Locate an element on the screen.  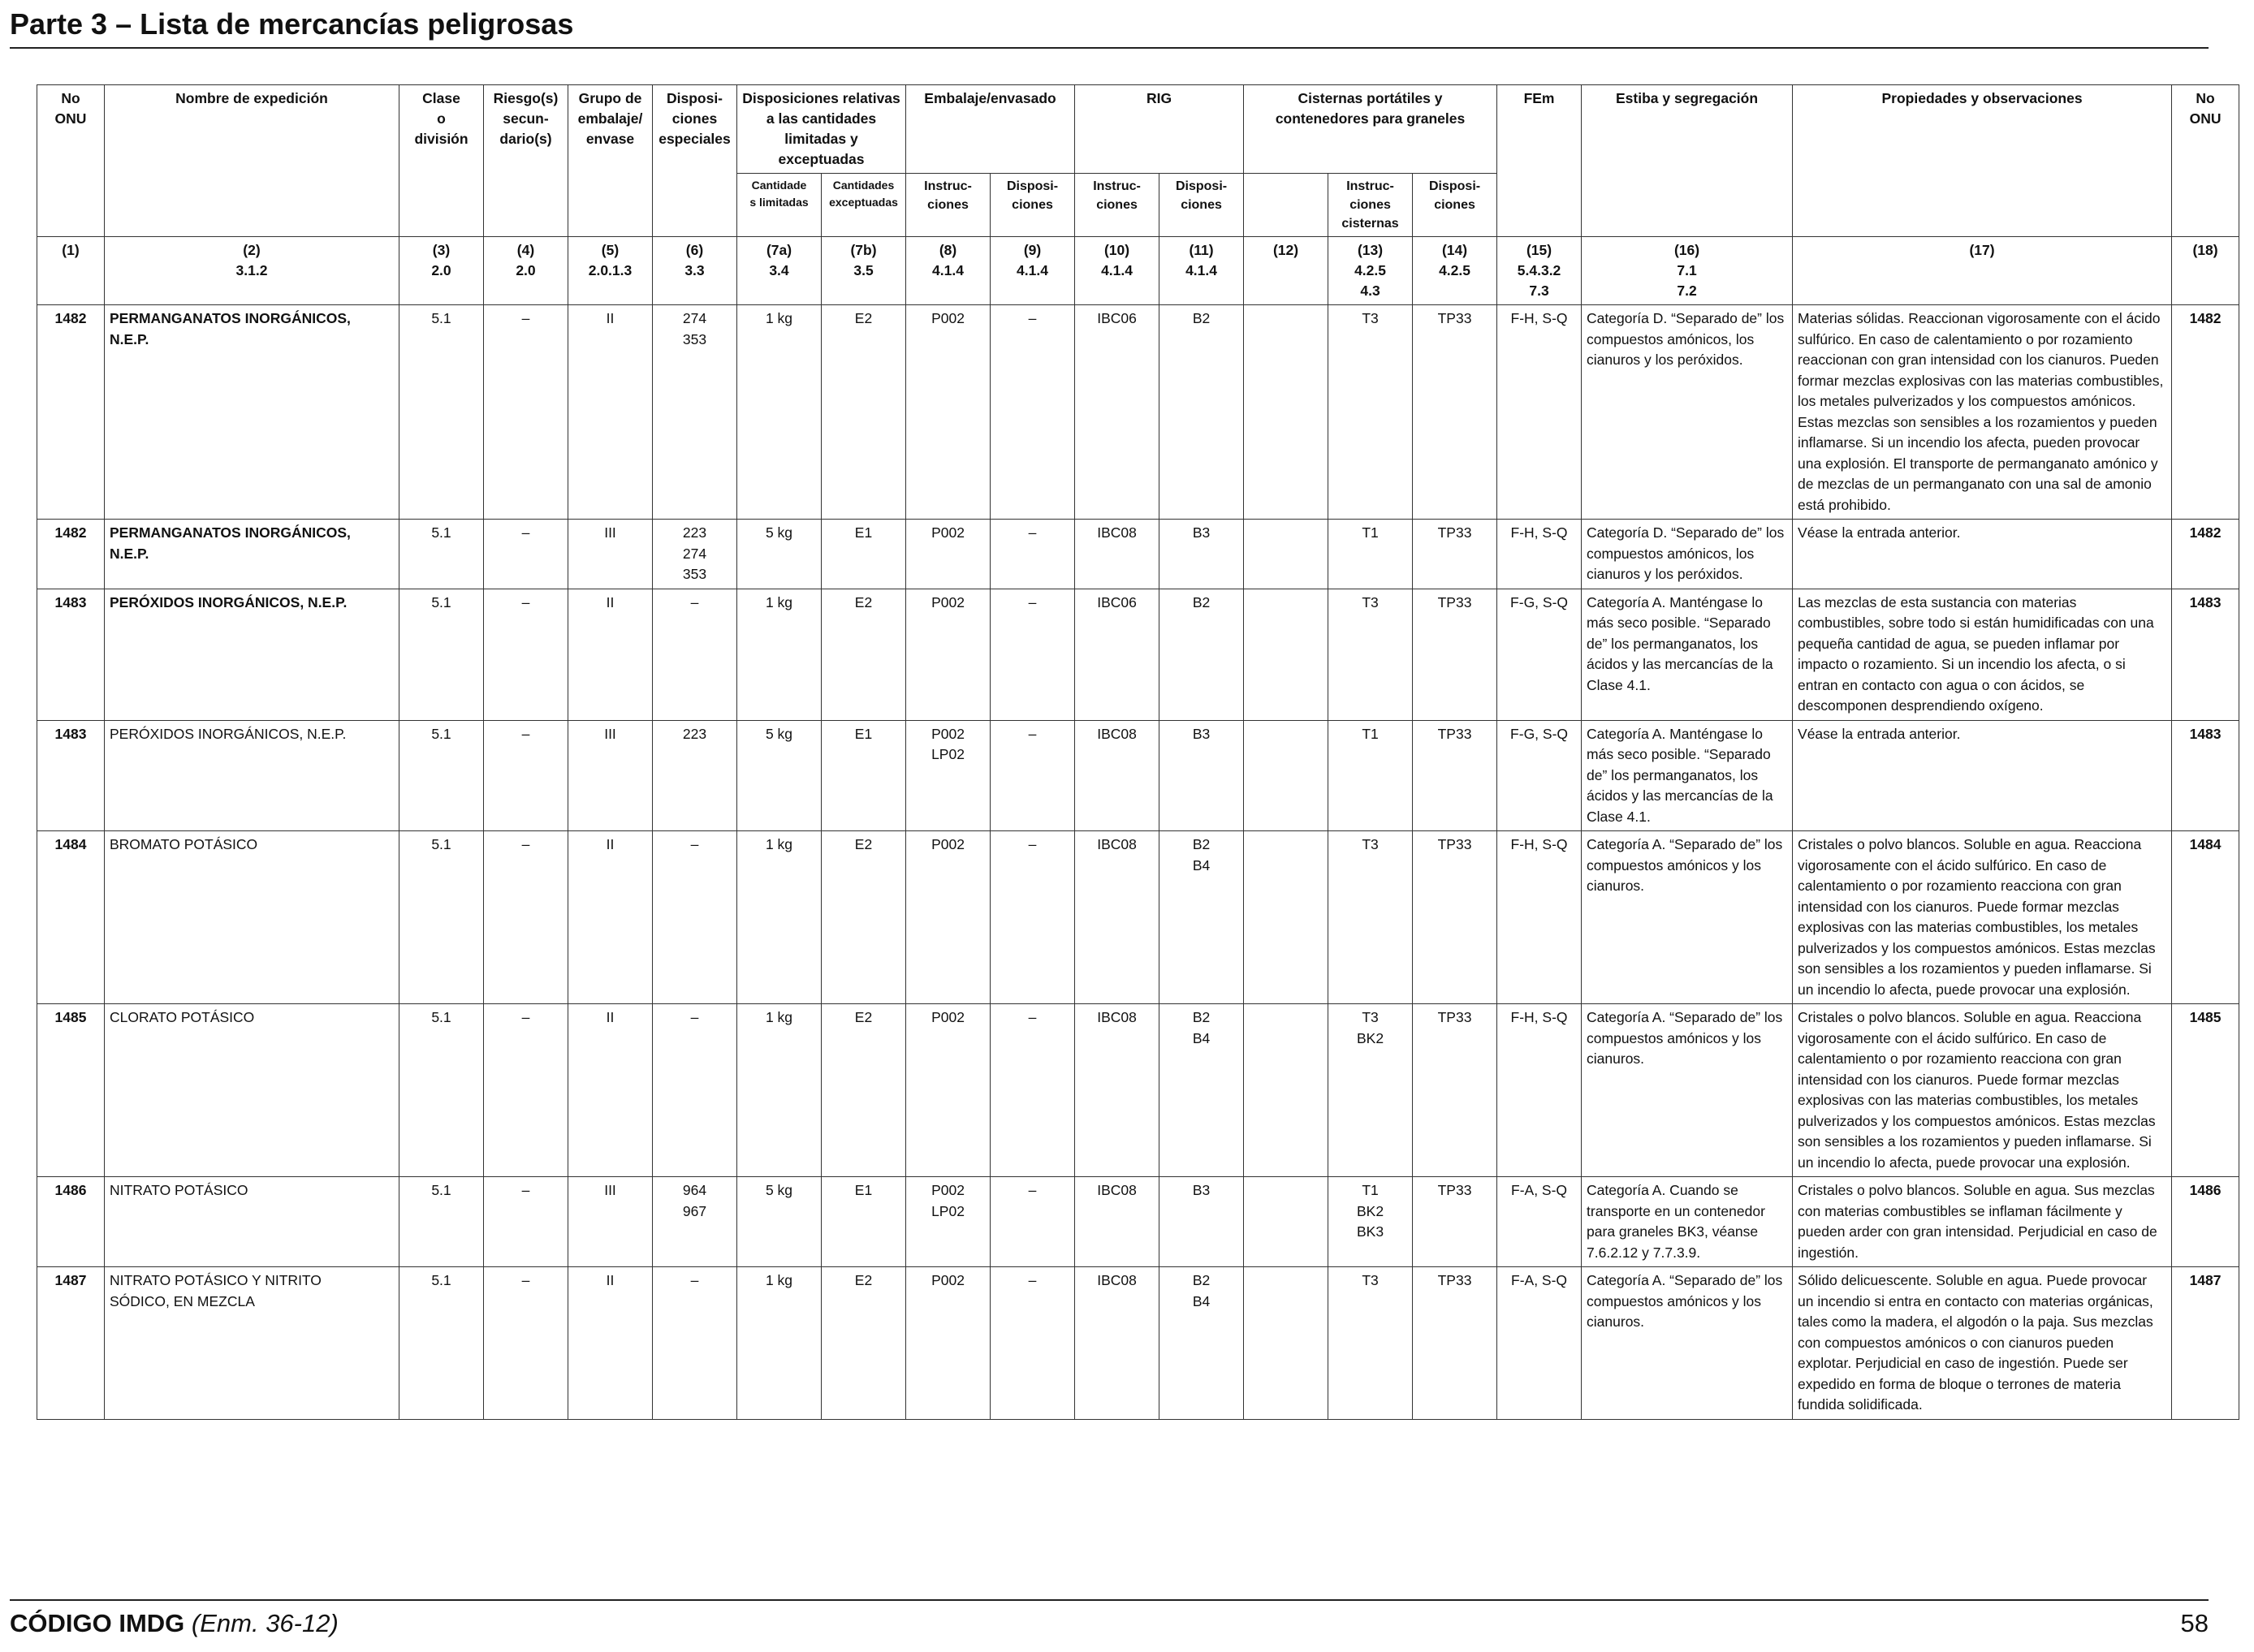
un-number-end-cell: 1485 is located at coordinates (2205, 1090).